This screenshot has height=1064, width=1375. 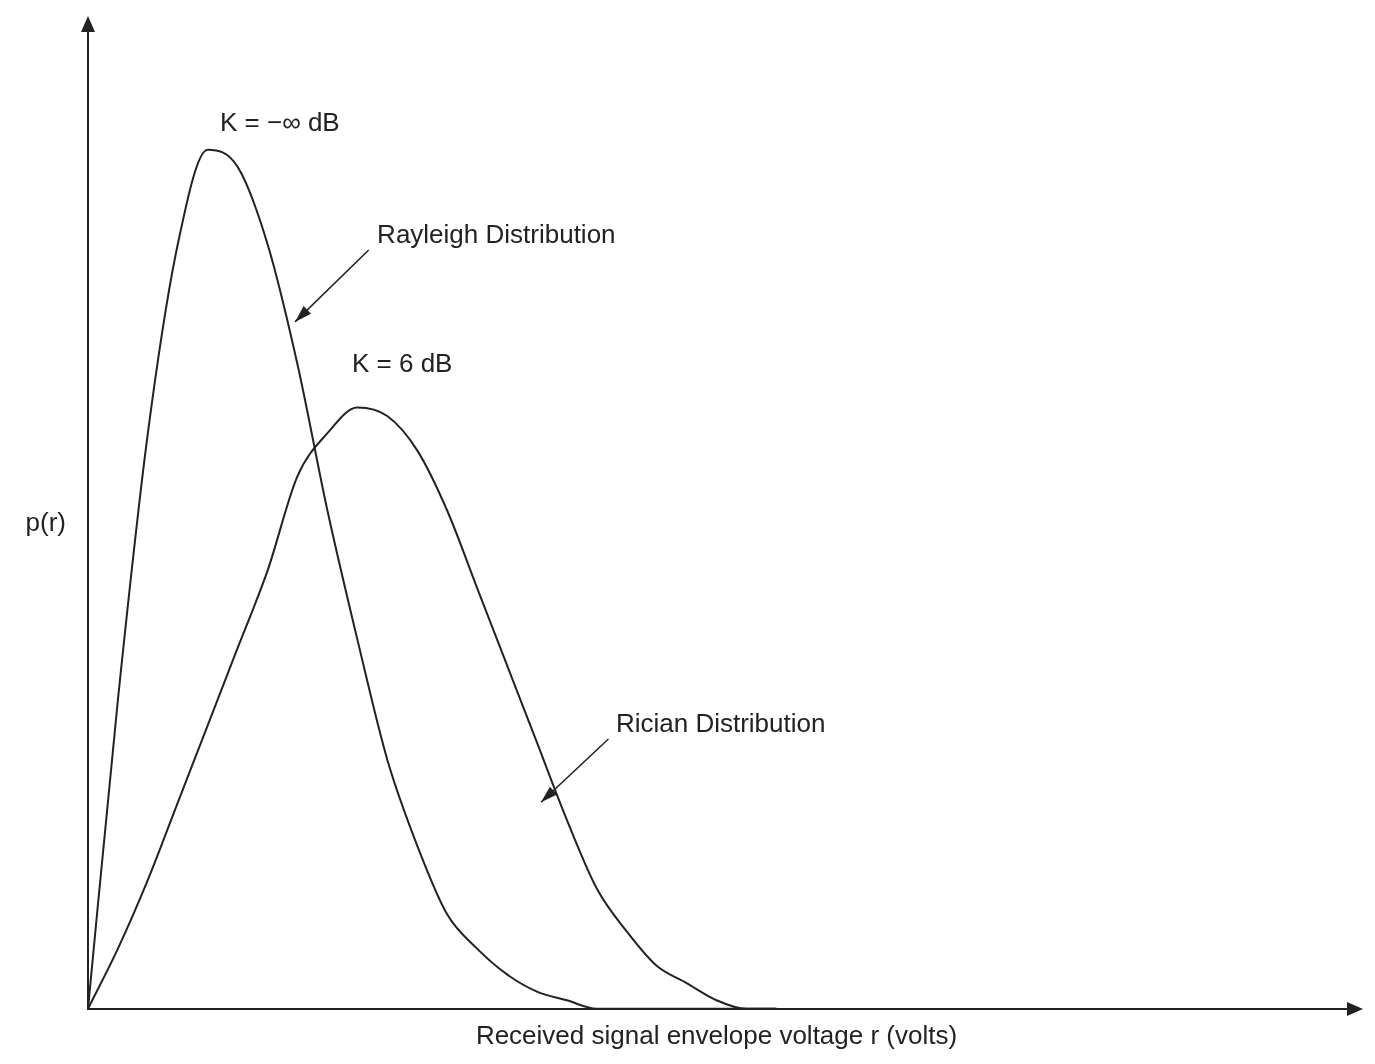 What do you see at coordinates (45, 521) in the screenshot?
I see `y-axis-title: p(r)` at bounding box center [45, 521].